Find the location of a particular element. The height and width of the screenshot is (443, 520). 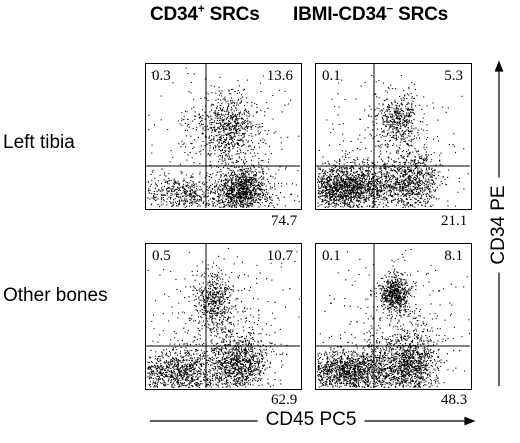

column-header-cd34-positive: CD34+ SRCs is located at coordinates (205, 13).